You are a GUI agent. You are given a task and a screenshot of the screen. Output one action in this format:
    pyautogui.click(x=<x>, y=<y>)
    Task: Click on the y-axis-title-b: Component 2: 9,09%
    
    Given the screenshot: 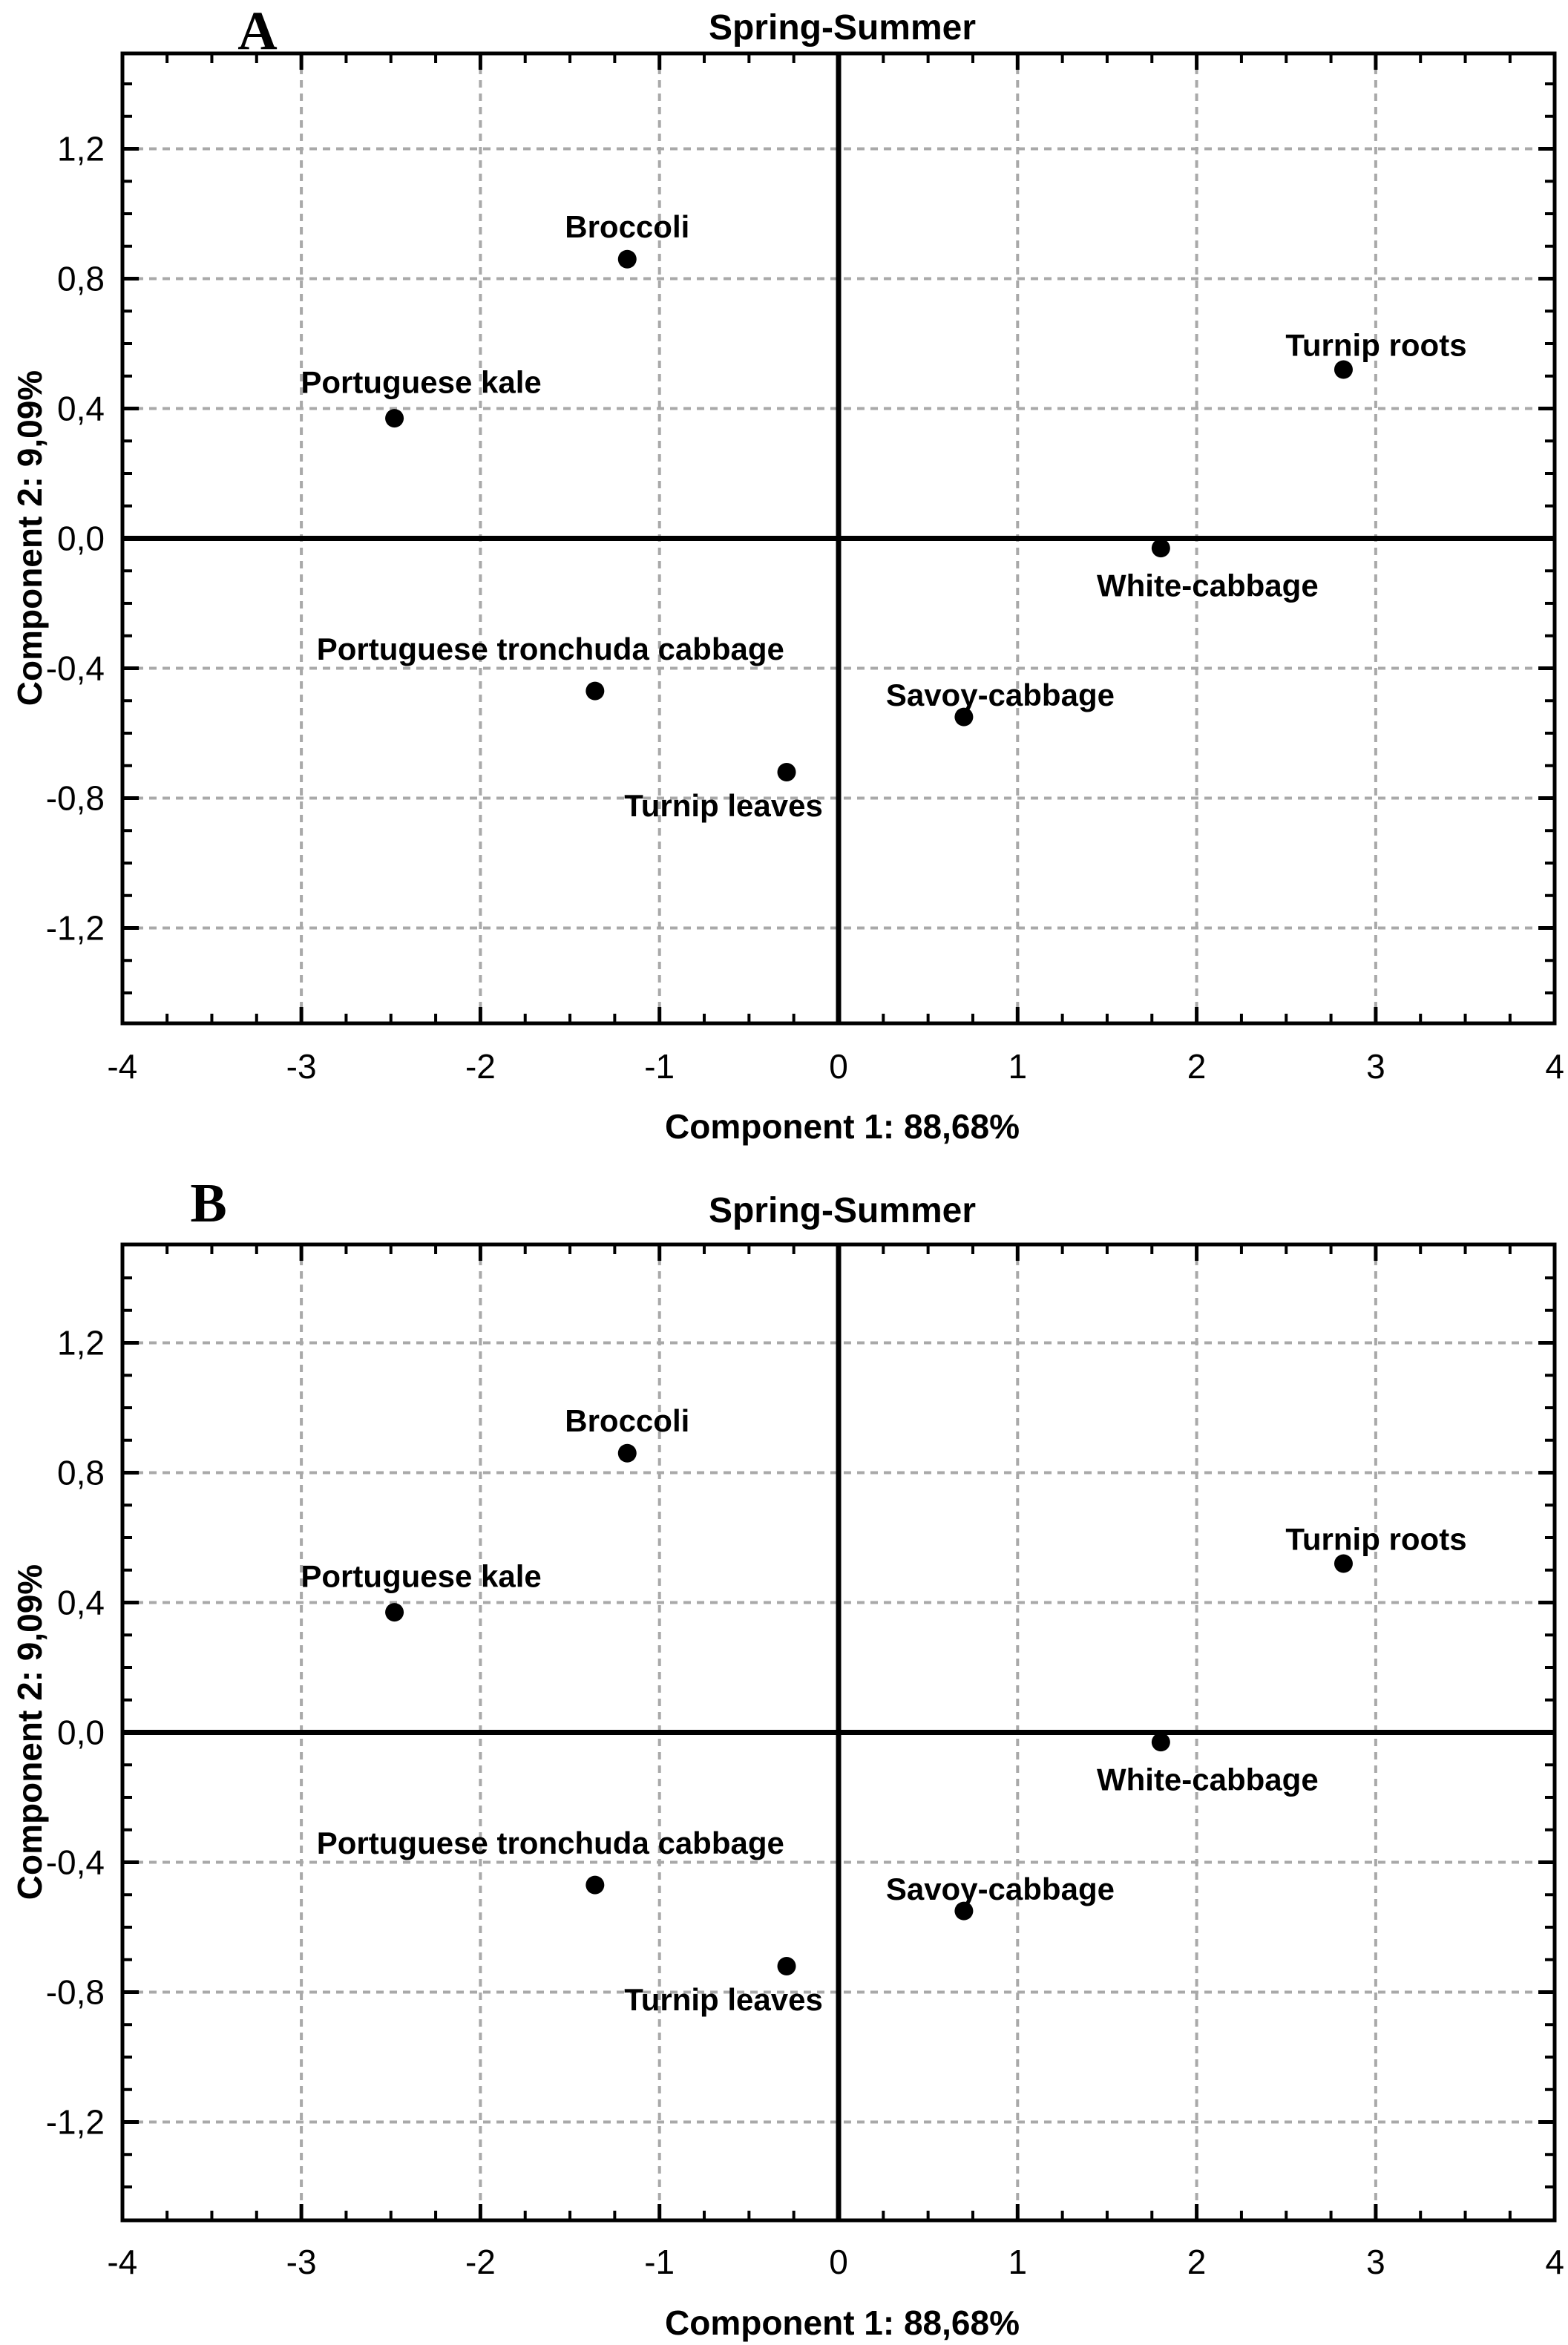 What is the action you would take?
    pyautogui.click(x=30, y=1732)
    